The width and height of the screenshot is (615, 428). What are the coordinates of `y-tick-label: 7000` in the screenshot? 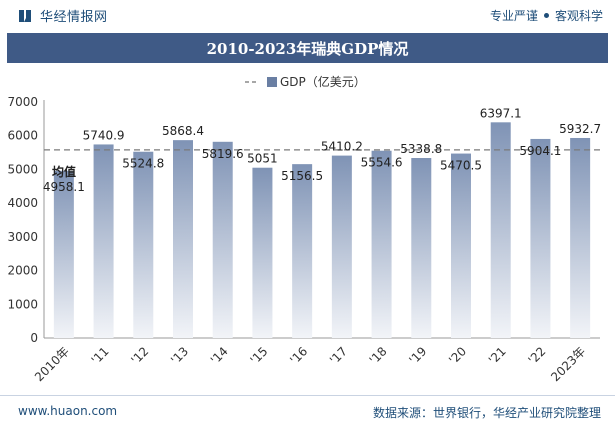 It's located at (22, 102).